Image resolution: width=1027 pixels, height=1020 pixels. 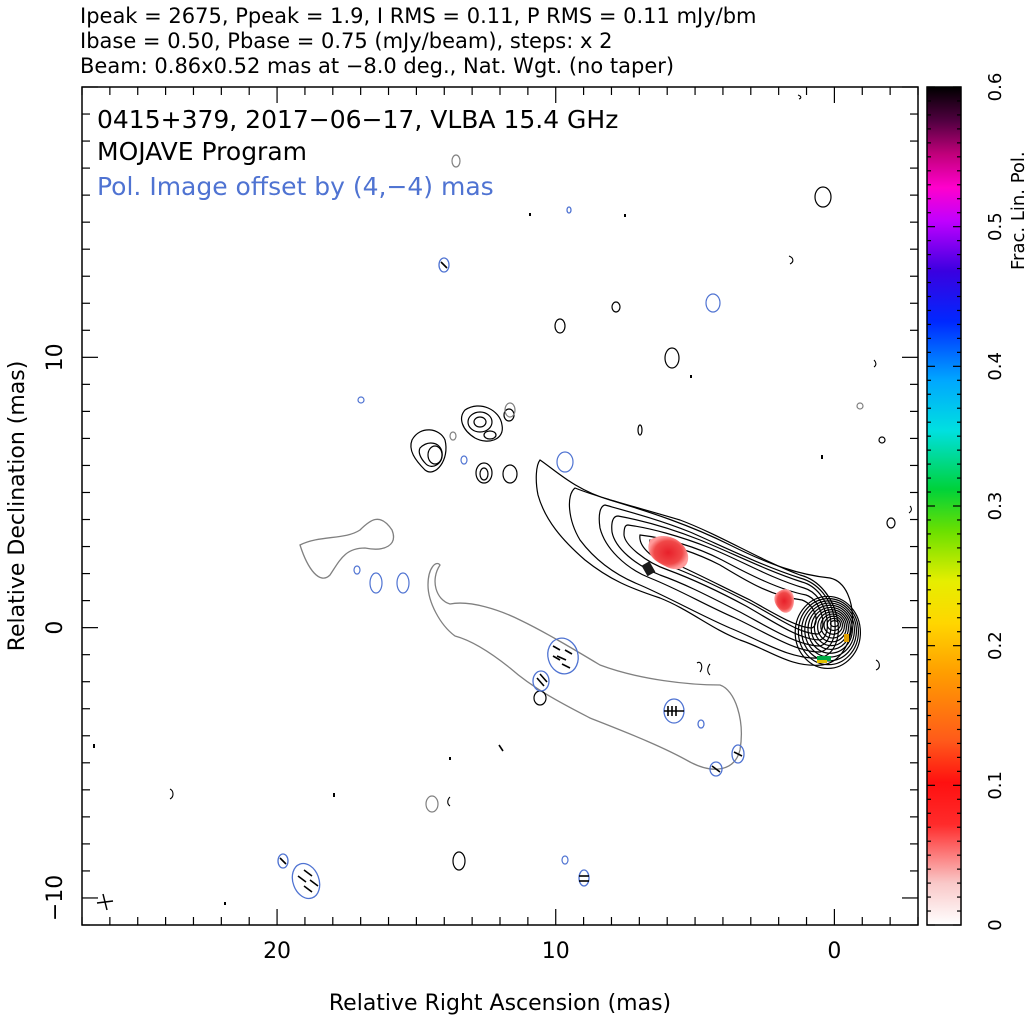 I want to click on jet-intensity-contours, so click(x=694, y=562).